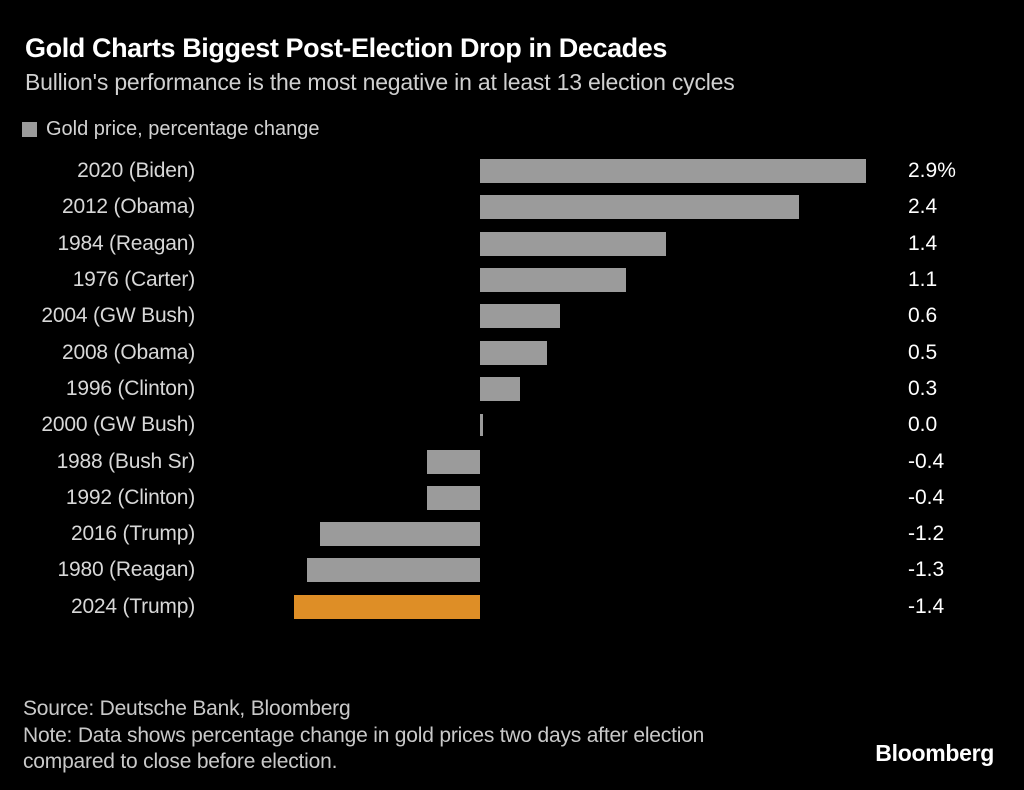 This screenshot has width=1024, height=790. I want to click on chart-row: 2000 (GW Bush) 0.0, so click(512, 425).